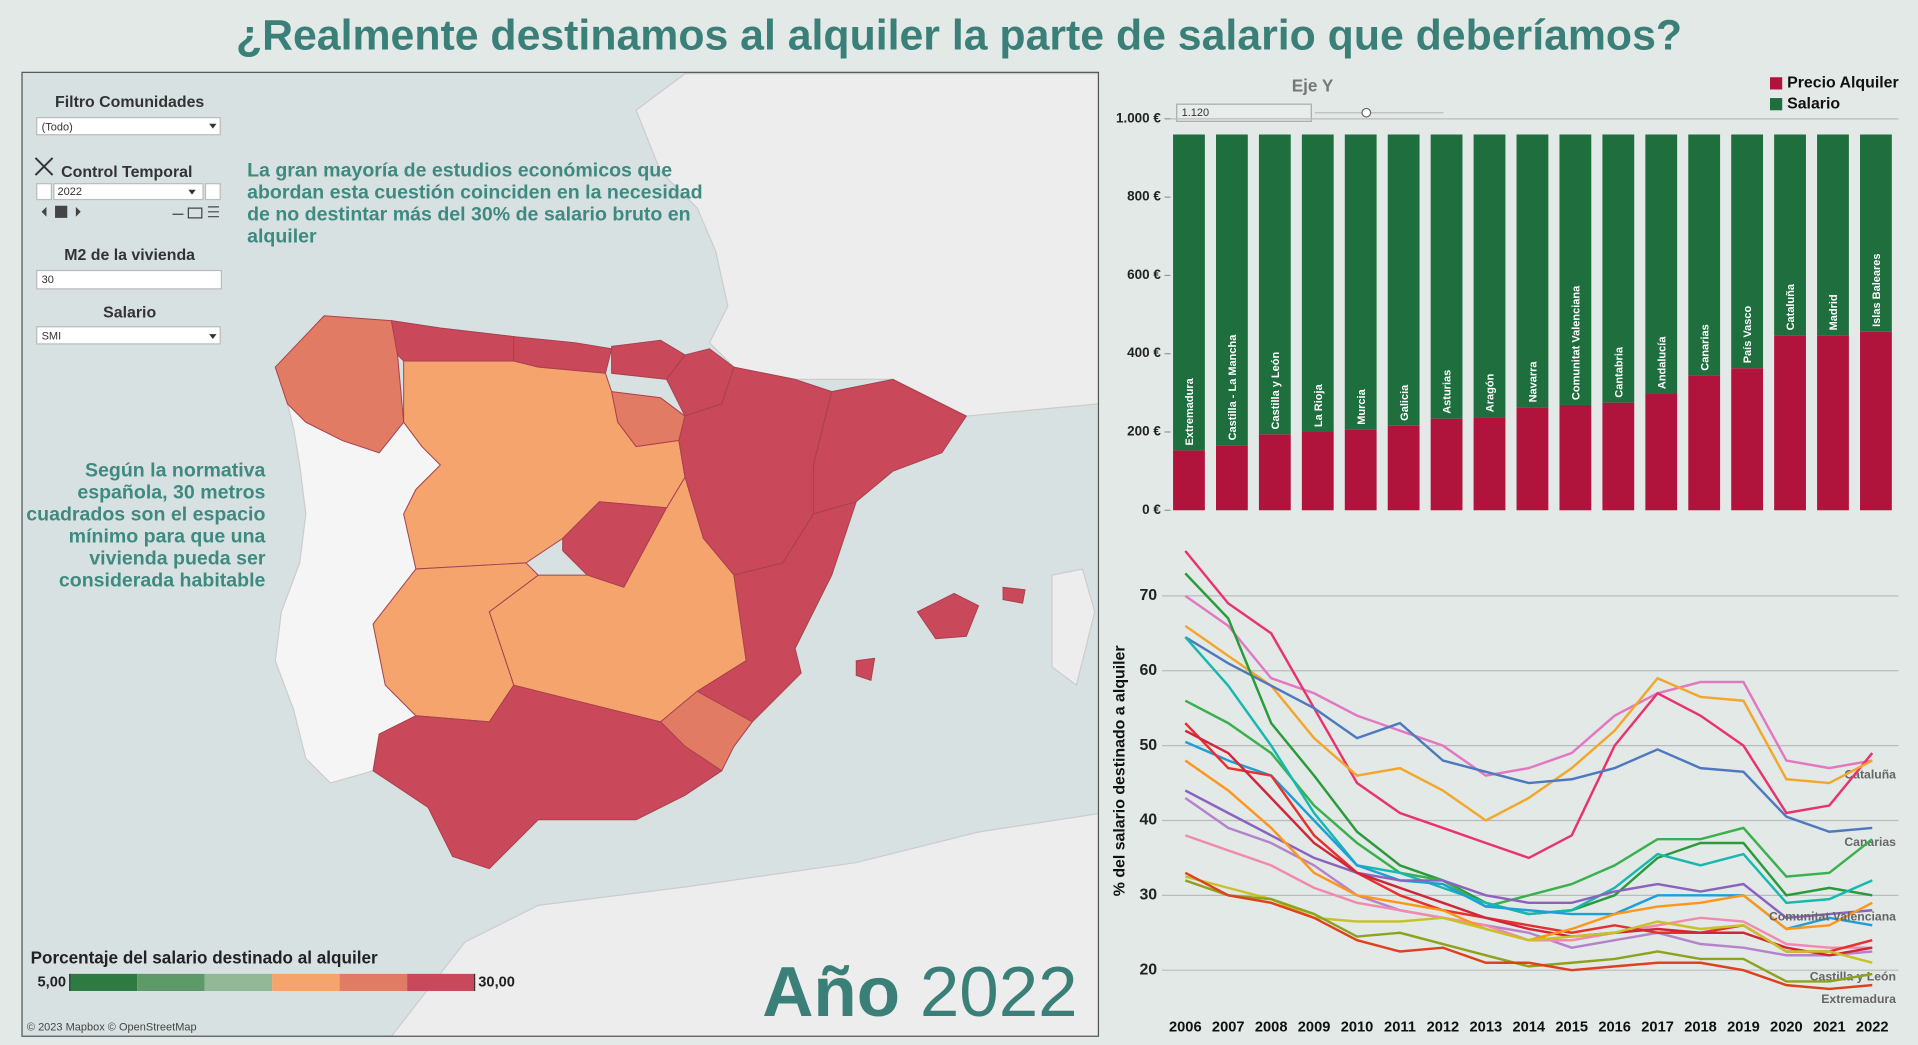  What do you see at coordinates (1400, 1028) in the screenshot?
I see `x-tick-label: 2011` at bounding box center [1400, 1028].